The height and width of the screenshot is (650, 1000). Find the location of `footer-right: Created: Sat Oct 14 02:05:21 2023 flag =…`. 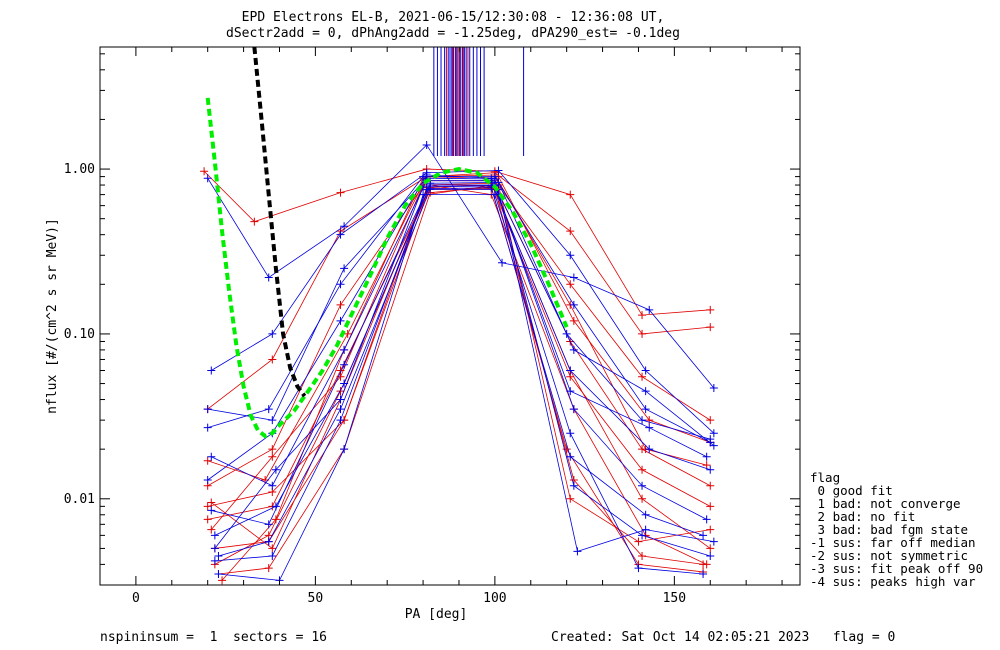

footer-right: Created: Sat Oct 14 02:05:21 2023 flag =… is located at coordinates (723, 637).